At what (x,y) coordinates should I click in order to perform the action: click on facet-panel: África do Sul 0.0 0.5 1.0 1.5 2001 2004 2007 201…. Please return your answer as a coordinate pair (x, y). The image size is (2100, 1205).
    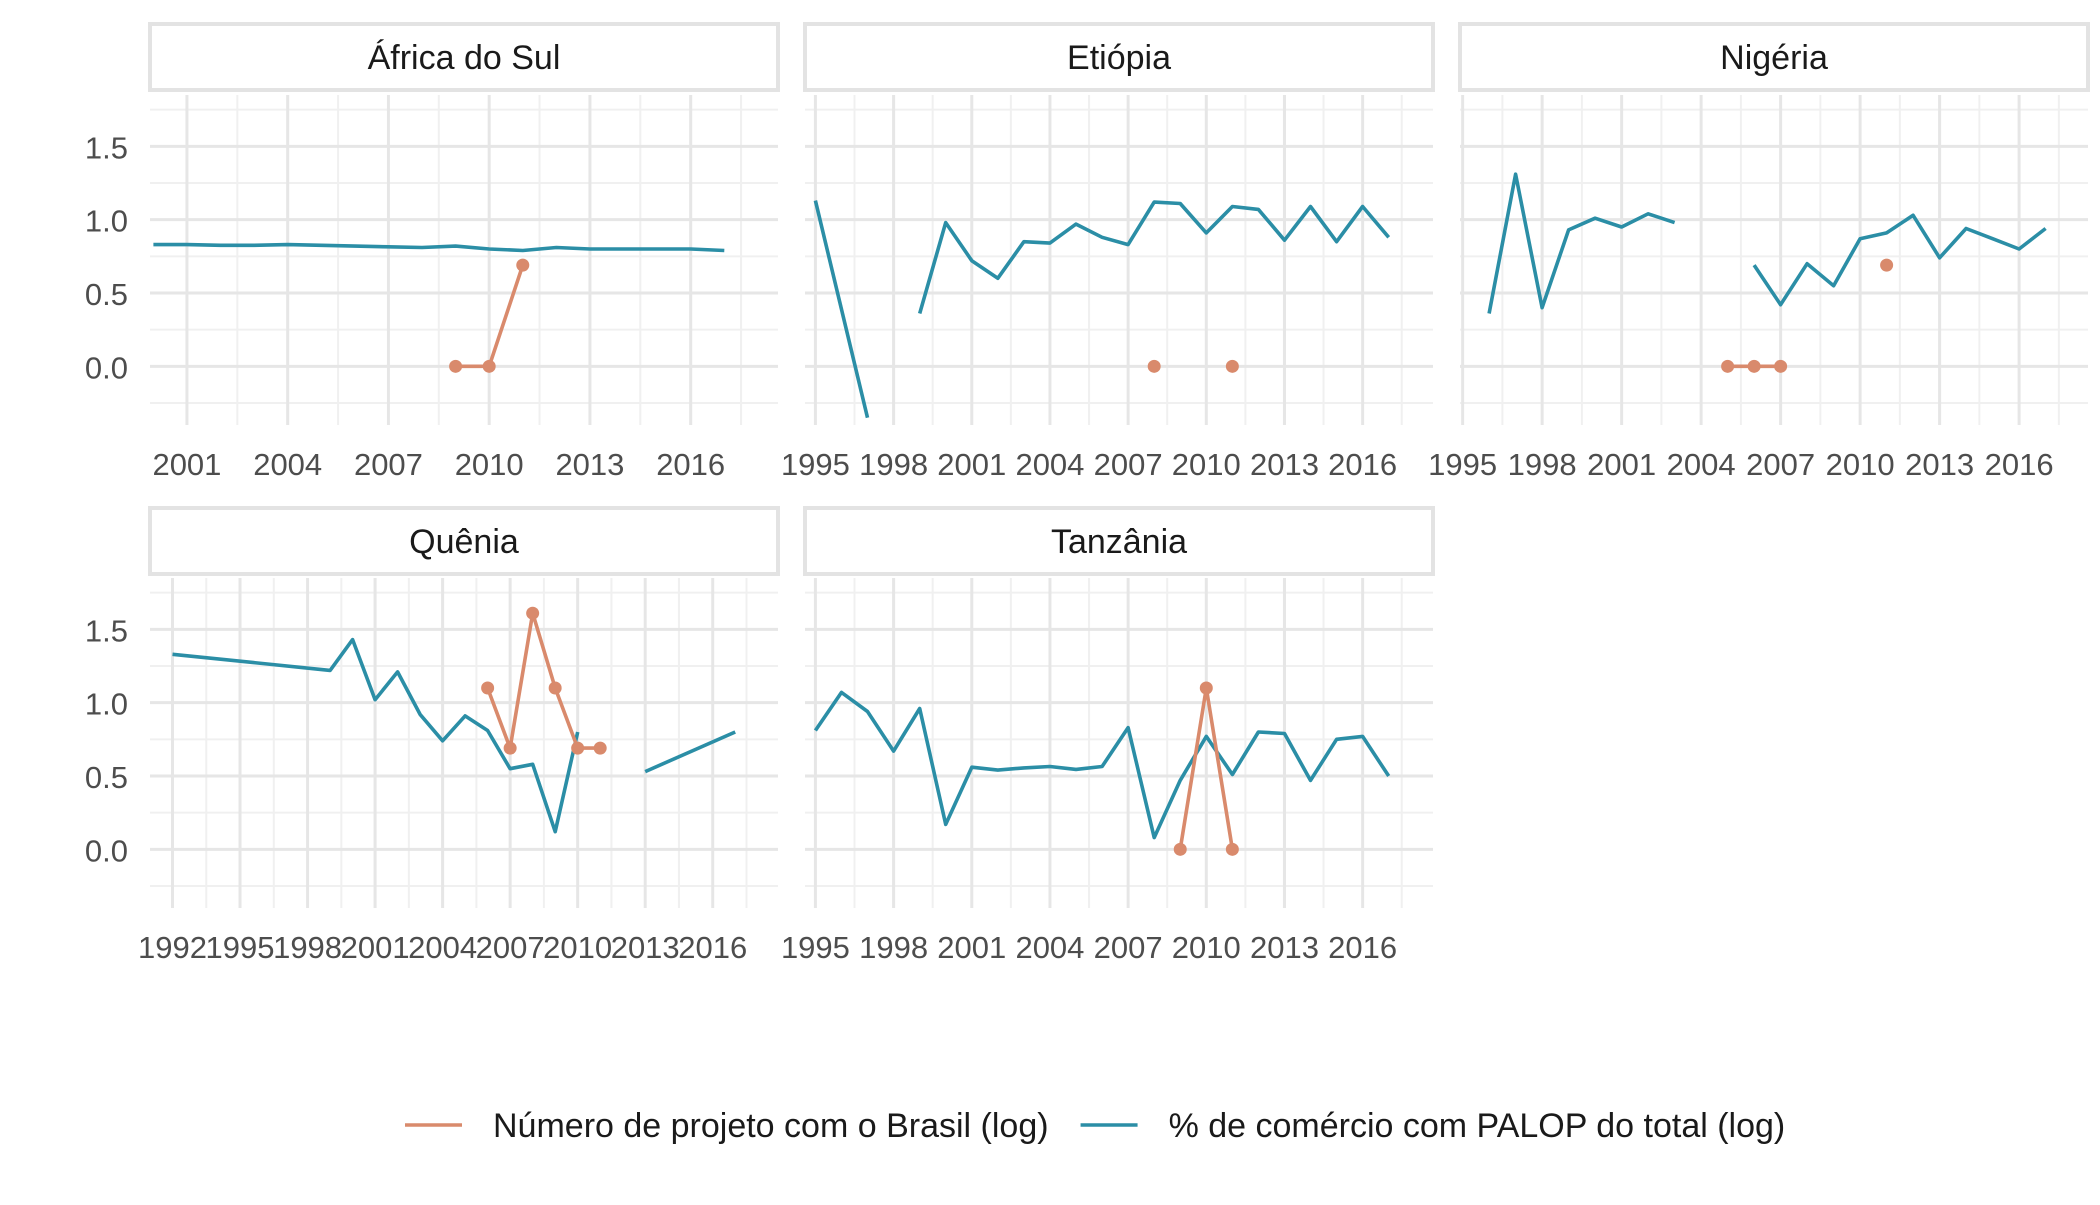
    Looking at the image, I should click on (432, 252).